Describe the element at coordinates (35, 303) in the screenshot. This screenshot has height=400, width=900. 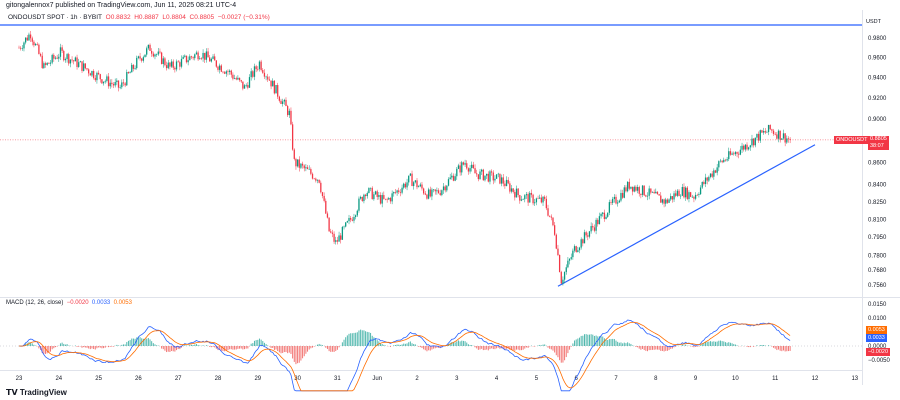
I see `macd-title: MACD (12, 26, close)` at that location.